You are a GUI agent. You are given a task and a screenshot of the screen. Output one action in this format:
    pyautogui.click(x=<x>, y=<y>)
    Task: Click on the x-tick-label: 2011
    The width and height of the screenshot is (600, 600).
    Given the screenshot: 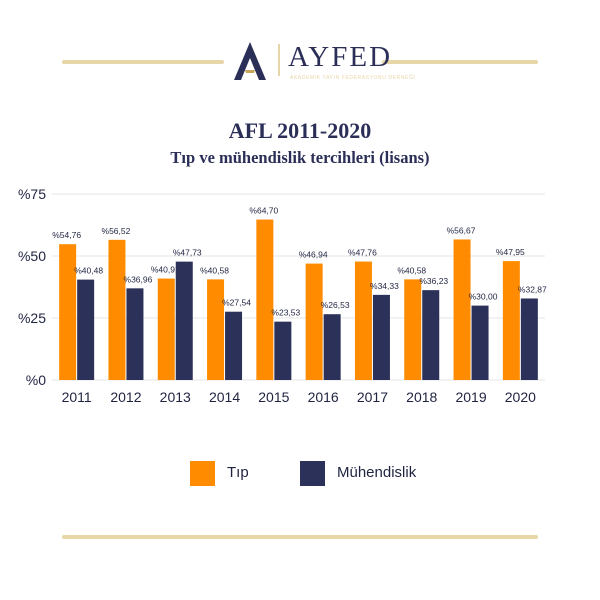 What is the action you would take?
    pyautogui.click(x=77, y=397)
    